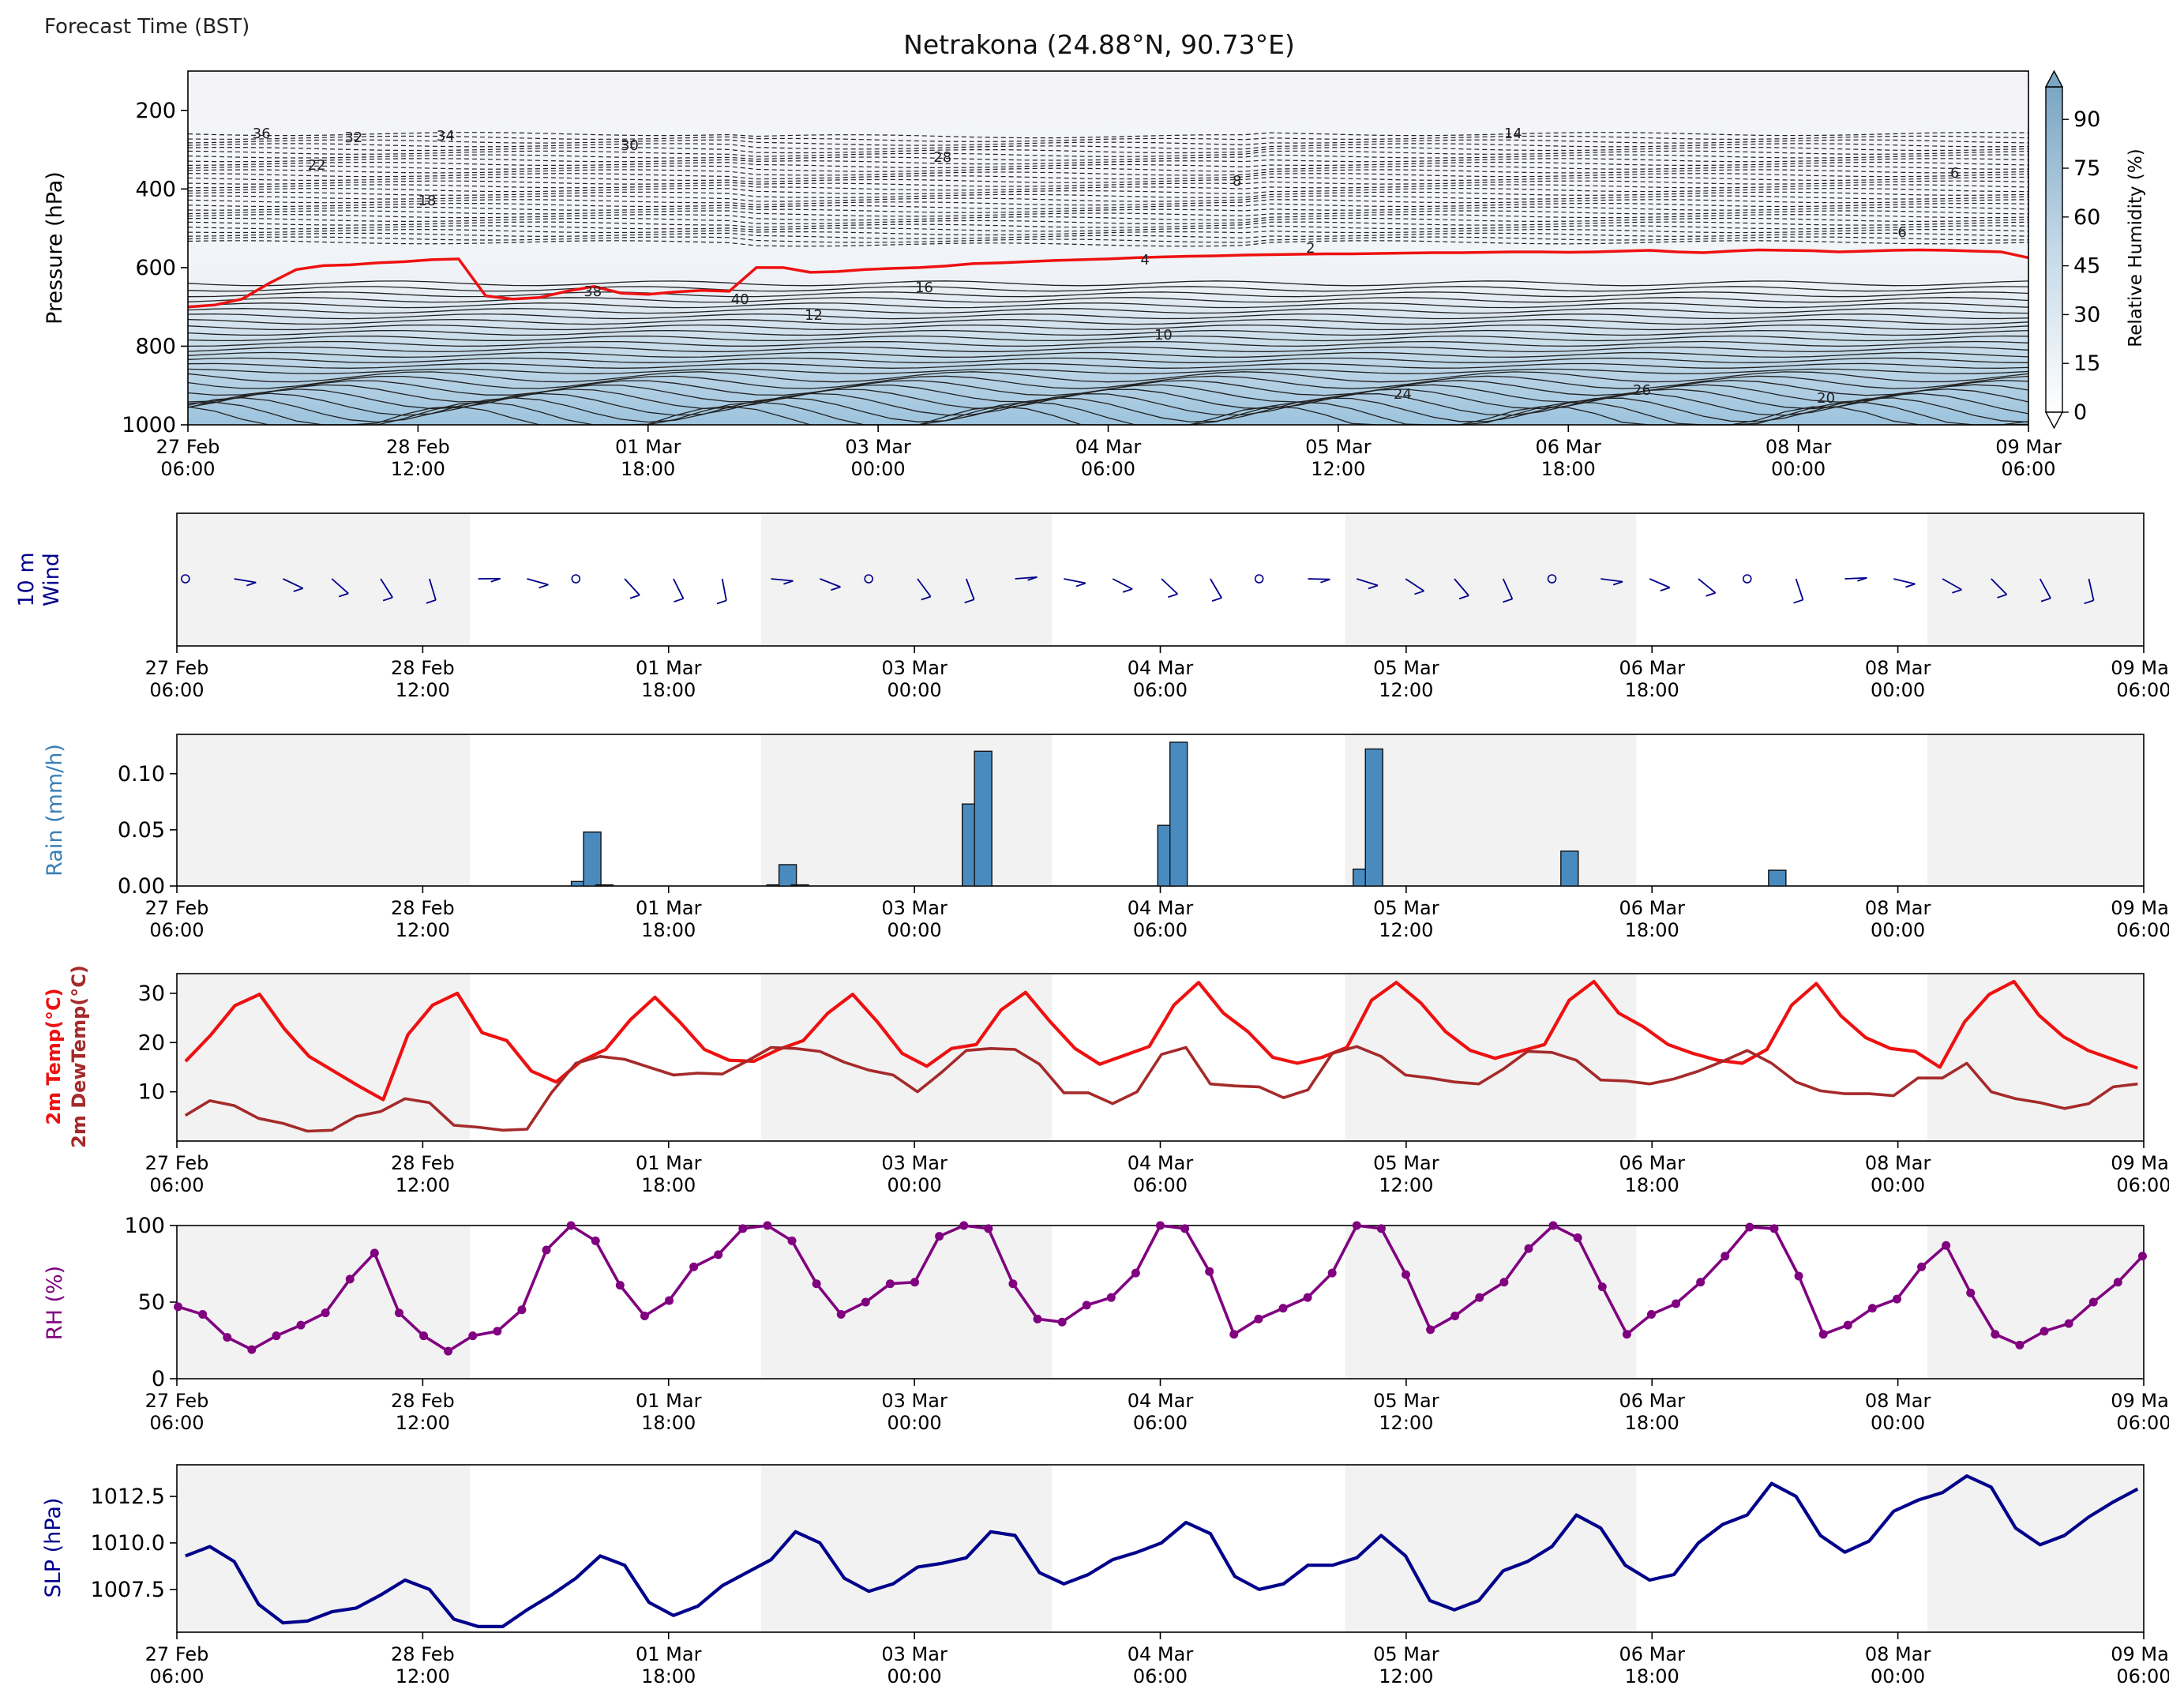 The image size is (2169, 1708). I want to click on x-tick-label: 01 Mar, so click(669, 1401).